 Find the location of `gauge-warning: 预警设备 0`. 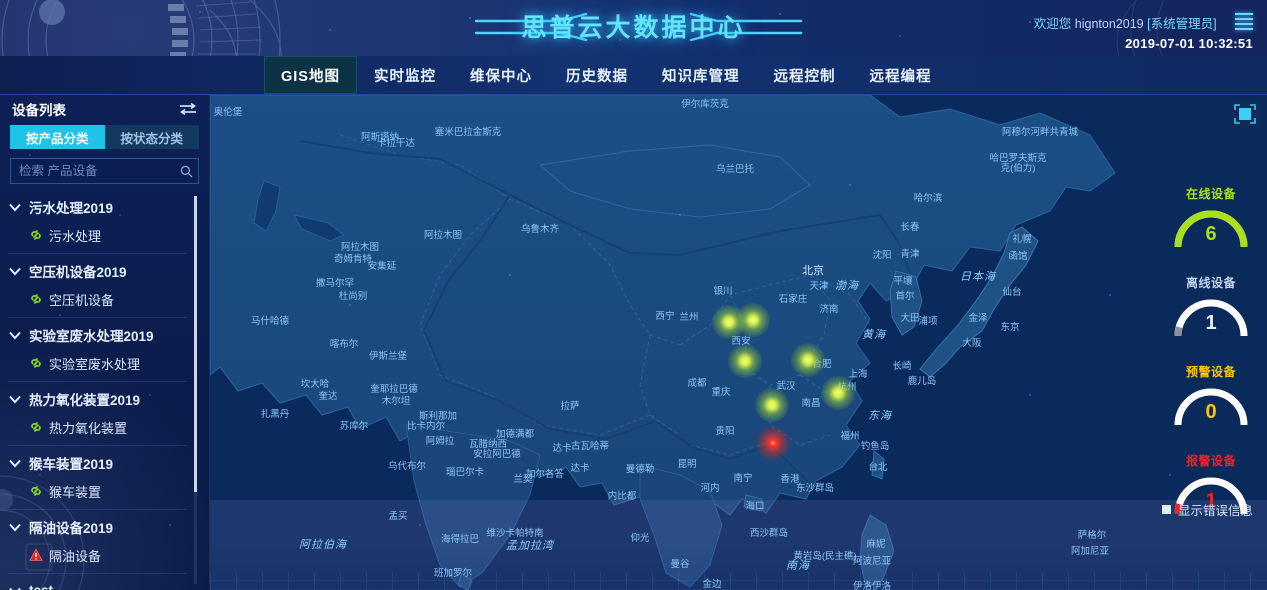

gauge-warning: 预警设备 0 is located at coordinates (1211, 402).